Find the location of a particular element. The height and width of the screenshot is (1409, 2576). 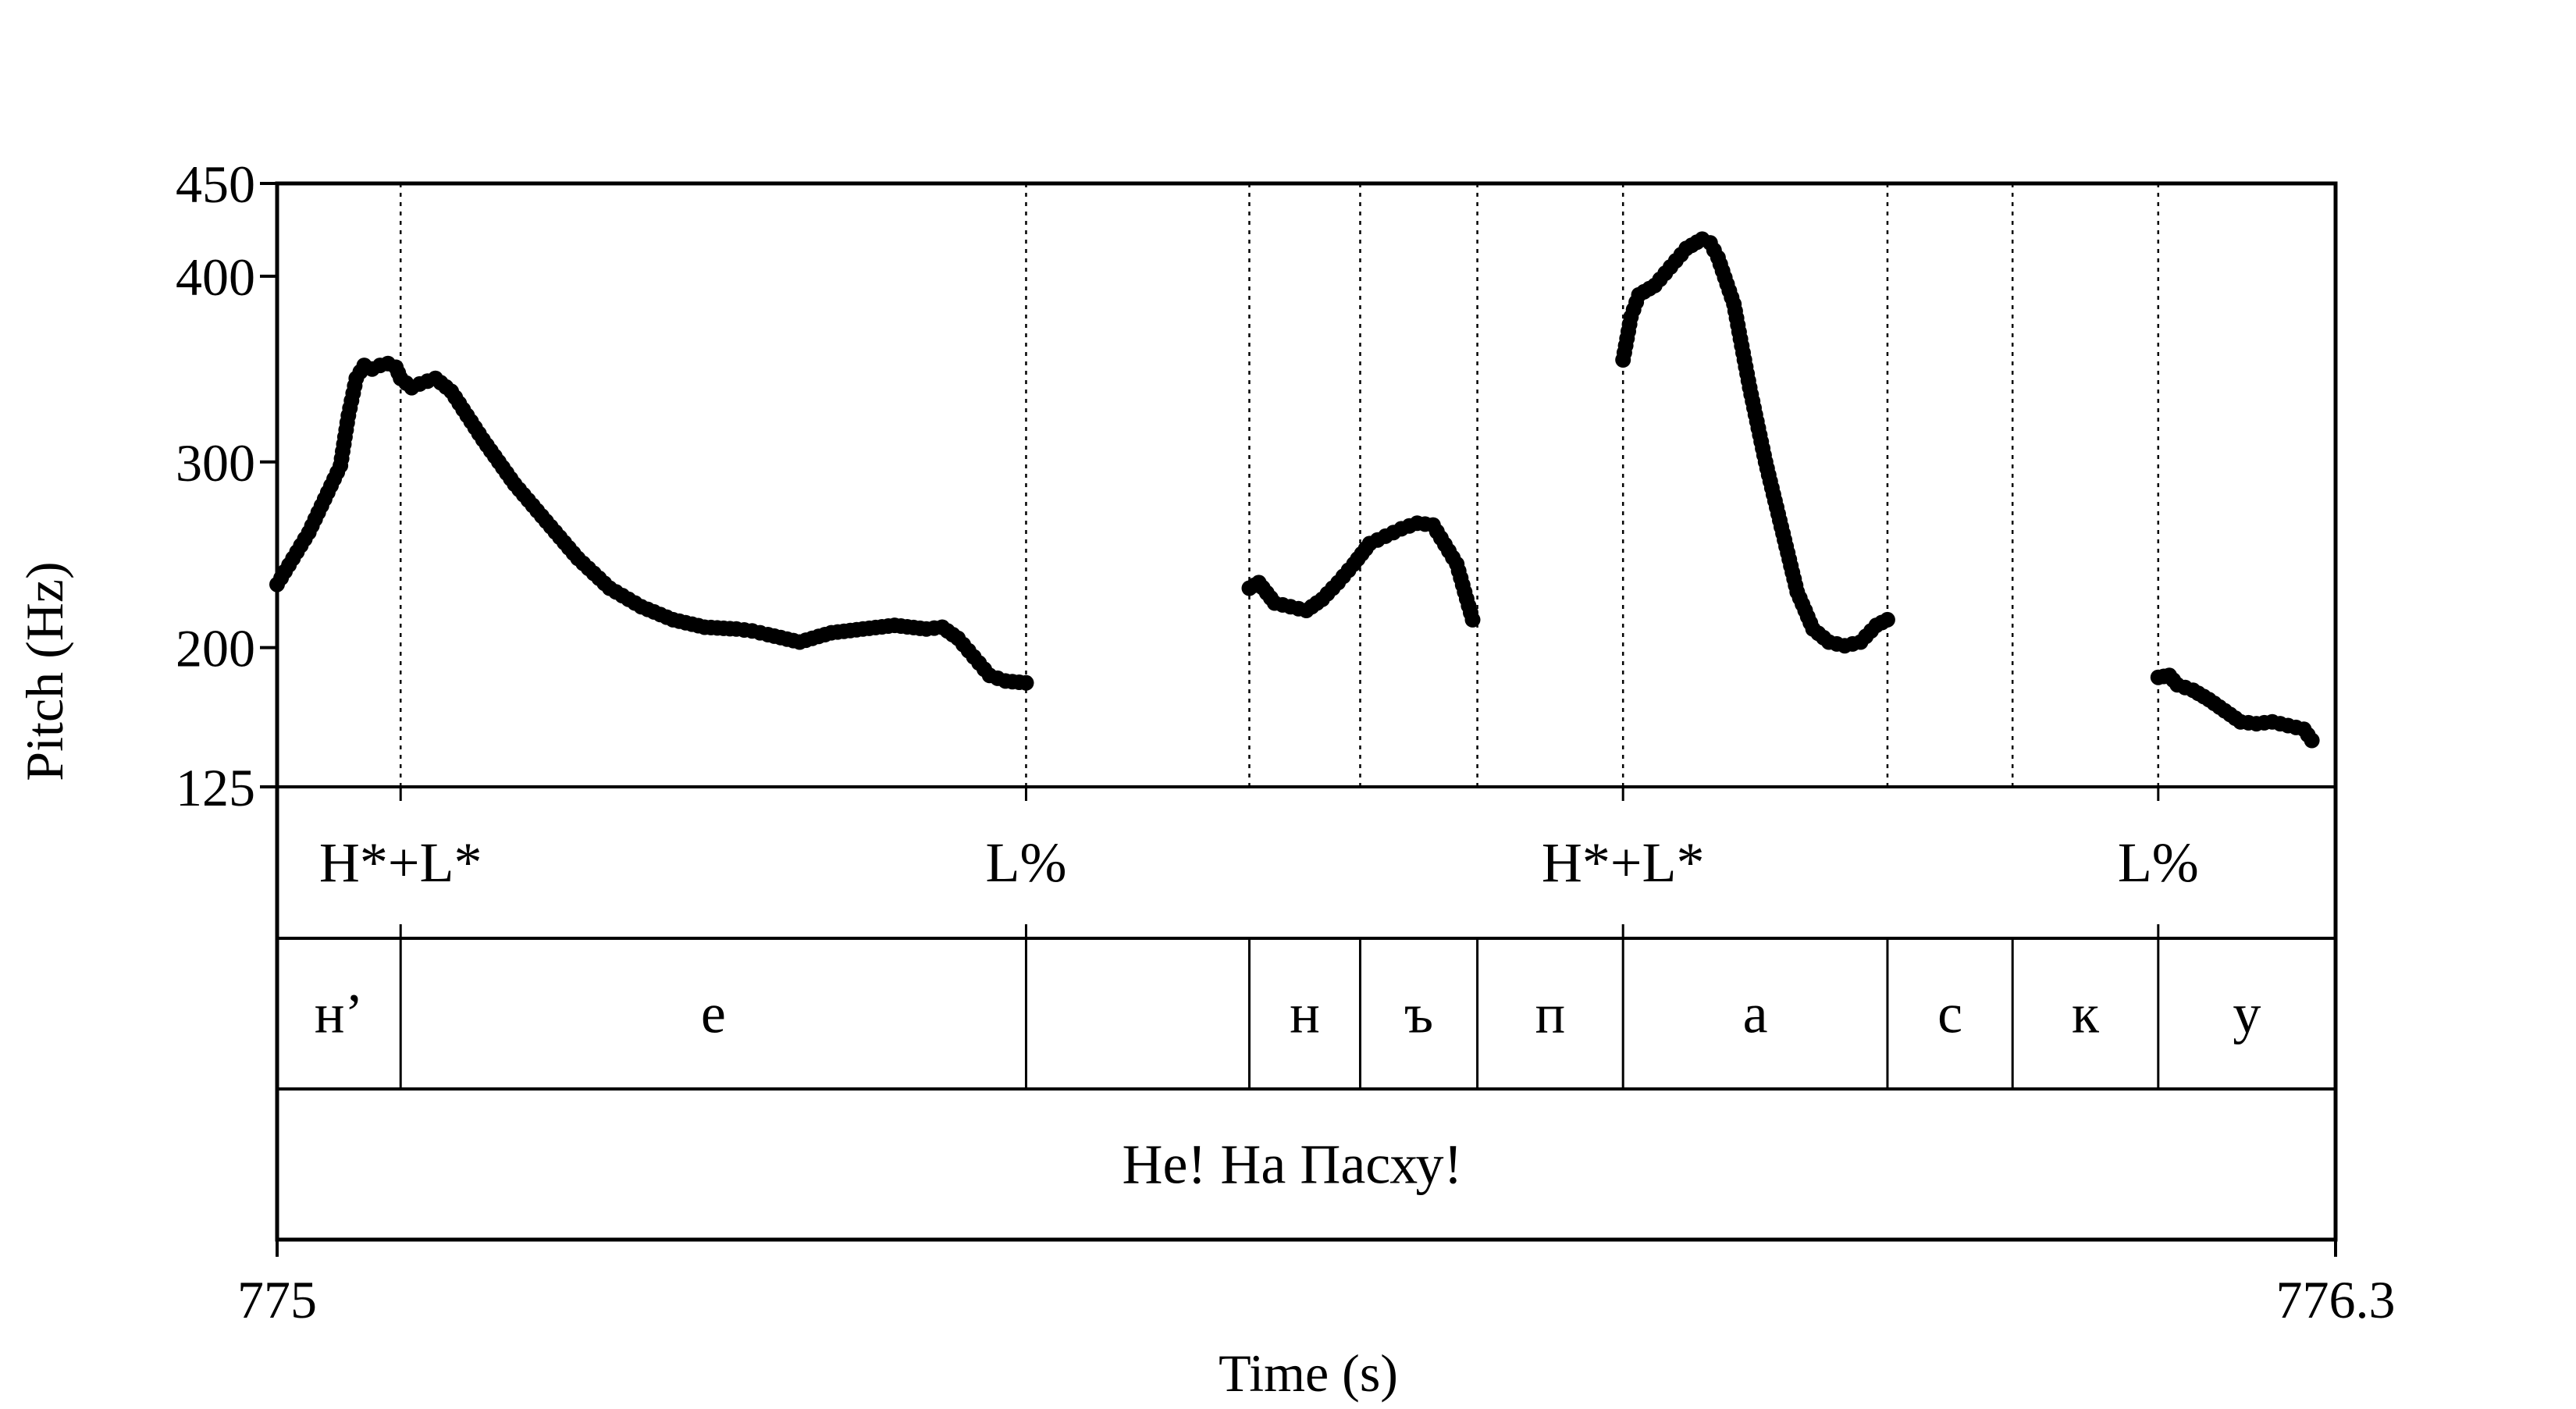

segment-label: с is located at coordinates (1949, 1014).